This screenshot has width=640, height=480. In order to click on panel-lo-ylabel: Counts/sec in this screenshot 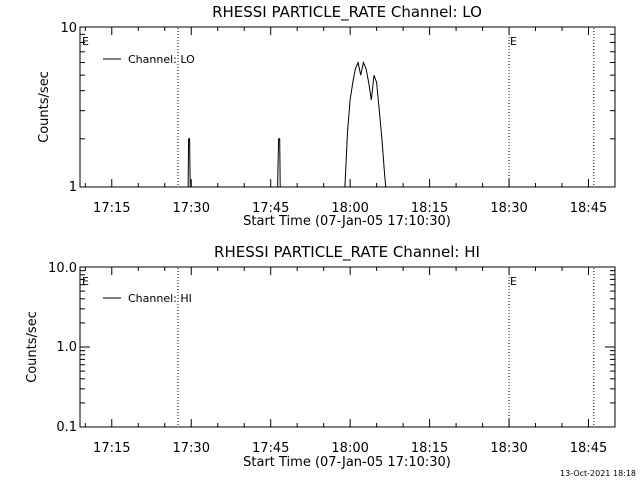, I will do `click(44, 107)`.